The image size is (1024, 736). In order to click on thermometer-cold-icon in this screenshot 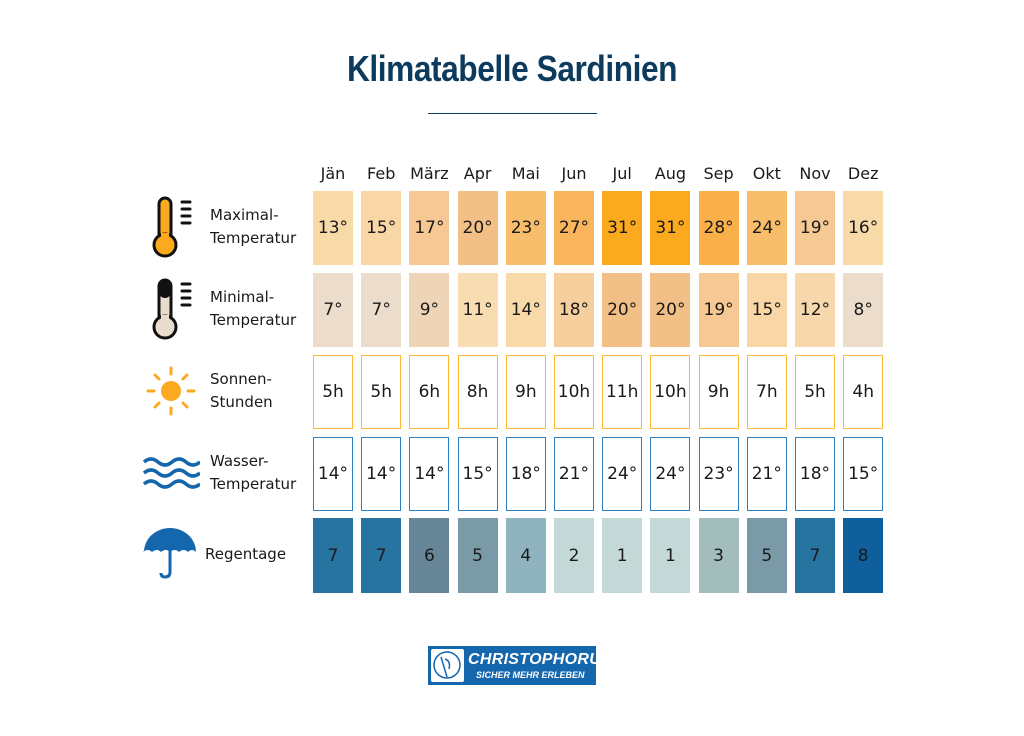, I will do `click(172, 309)`.